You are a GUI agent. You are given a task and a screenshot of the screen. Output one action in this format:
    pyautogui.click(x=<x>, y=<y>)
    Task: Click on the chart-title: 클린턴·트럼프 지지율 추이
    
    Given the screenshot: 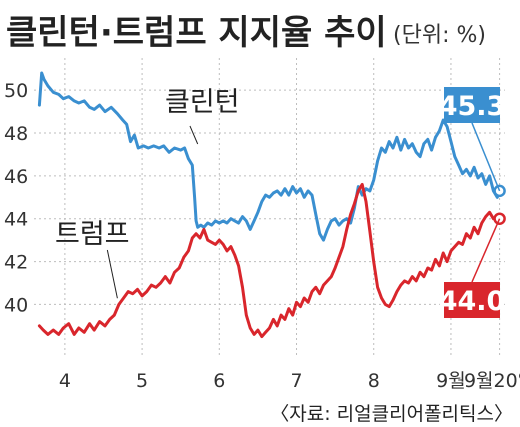 What is the action you would take?
    pyautogui.click(x=196, y=33)
    